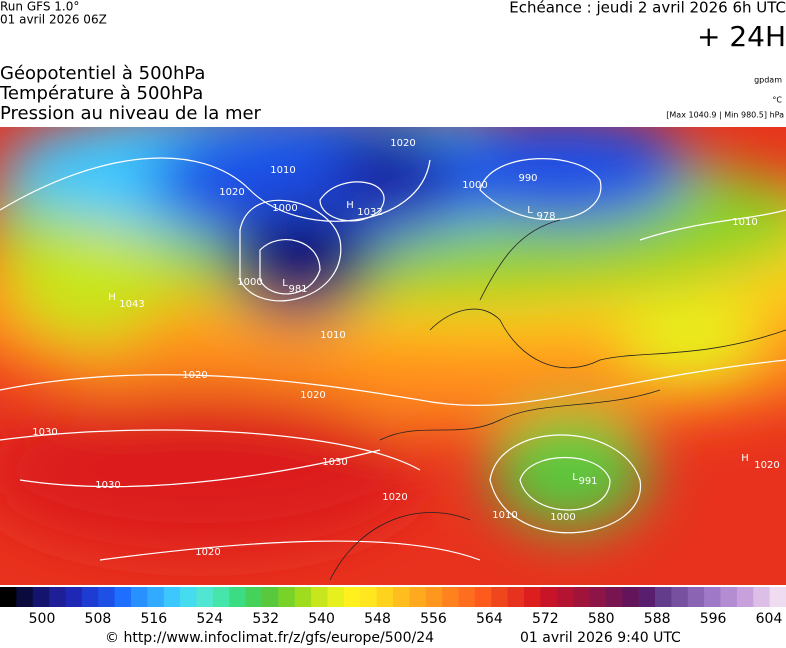 The height and width of the screenshot is (648, 786). I want to click on map-label: 990, so click(527, 178).